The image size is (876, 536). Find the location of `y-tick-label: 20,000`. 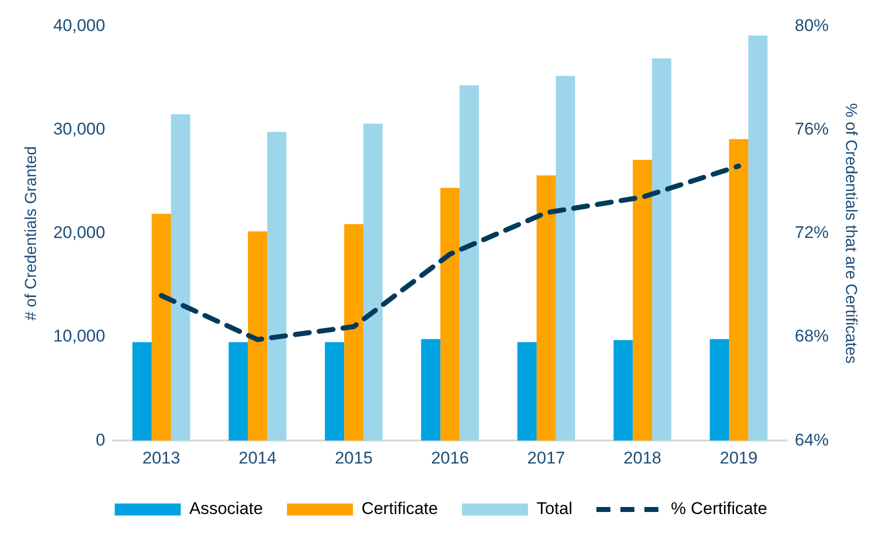

y-tick-label: 20,000 is located at coordinates (79, 232).